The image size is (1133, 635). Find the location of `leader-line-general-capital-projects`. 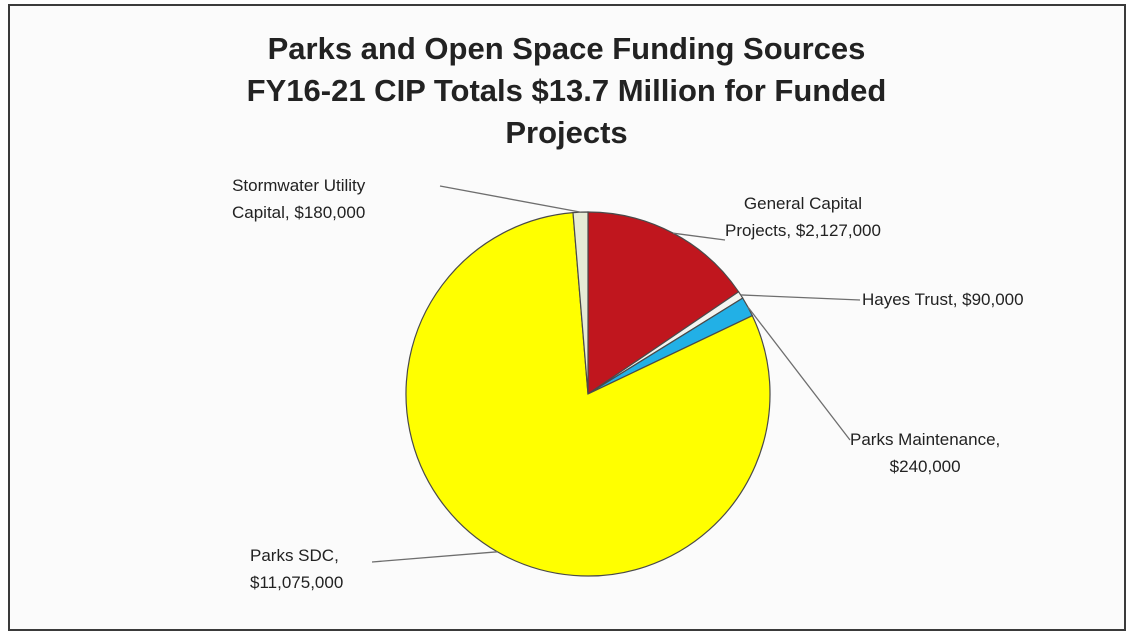

leader-line-general-capital-projects is located at coordinates (699, 236).